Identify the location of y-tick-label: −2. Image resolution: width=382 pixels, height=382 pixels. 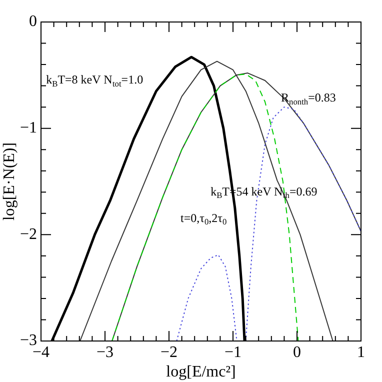
(28, 234).